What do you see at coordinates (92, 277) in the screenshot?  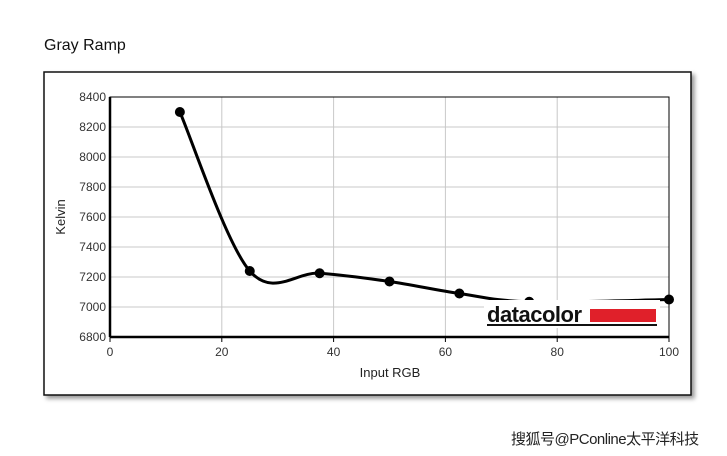 I see `y-tick-label: 7200` at bounding box center [92, 277].